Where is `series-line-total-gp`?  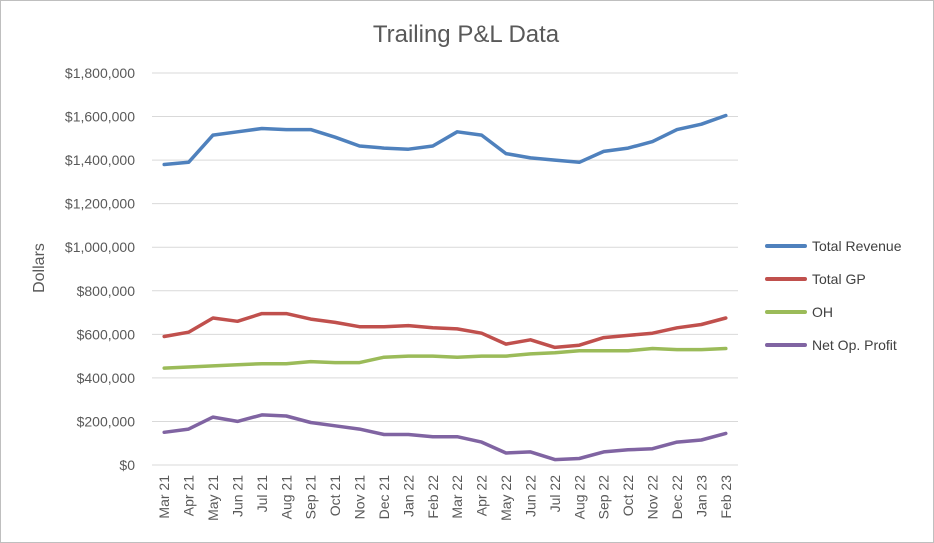 series-line-total-gp is located at coordinates (445, 330).